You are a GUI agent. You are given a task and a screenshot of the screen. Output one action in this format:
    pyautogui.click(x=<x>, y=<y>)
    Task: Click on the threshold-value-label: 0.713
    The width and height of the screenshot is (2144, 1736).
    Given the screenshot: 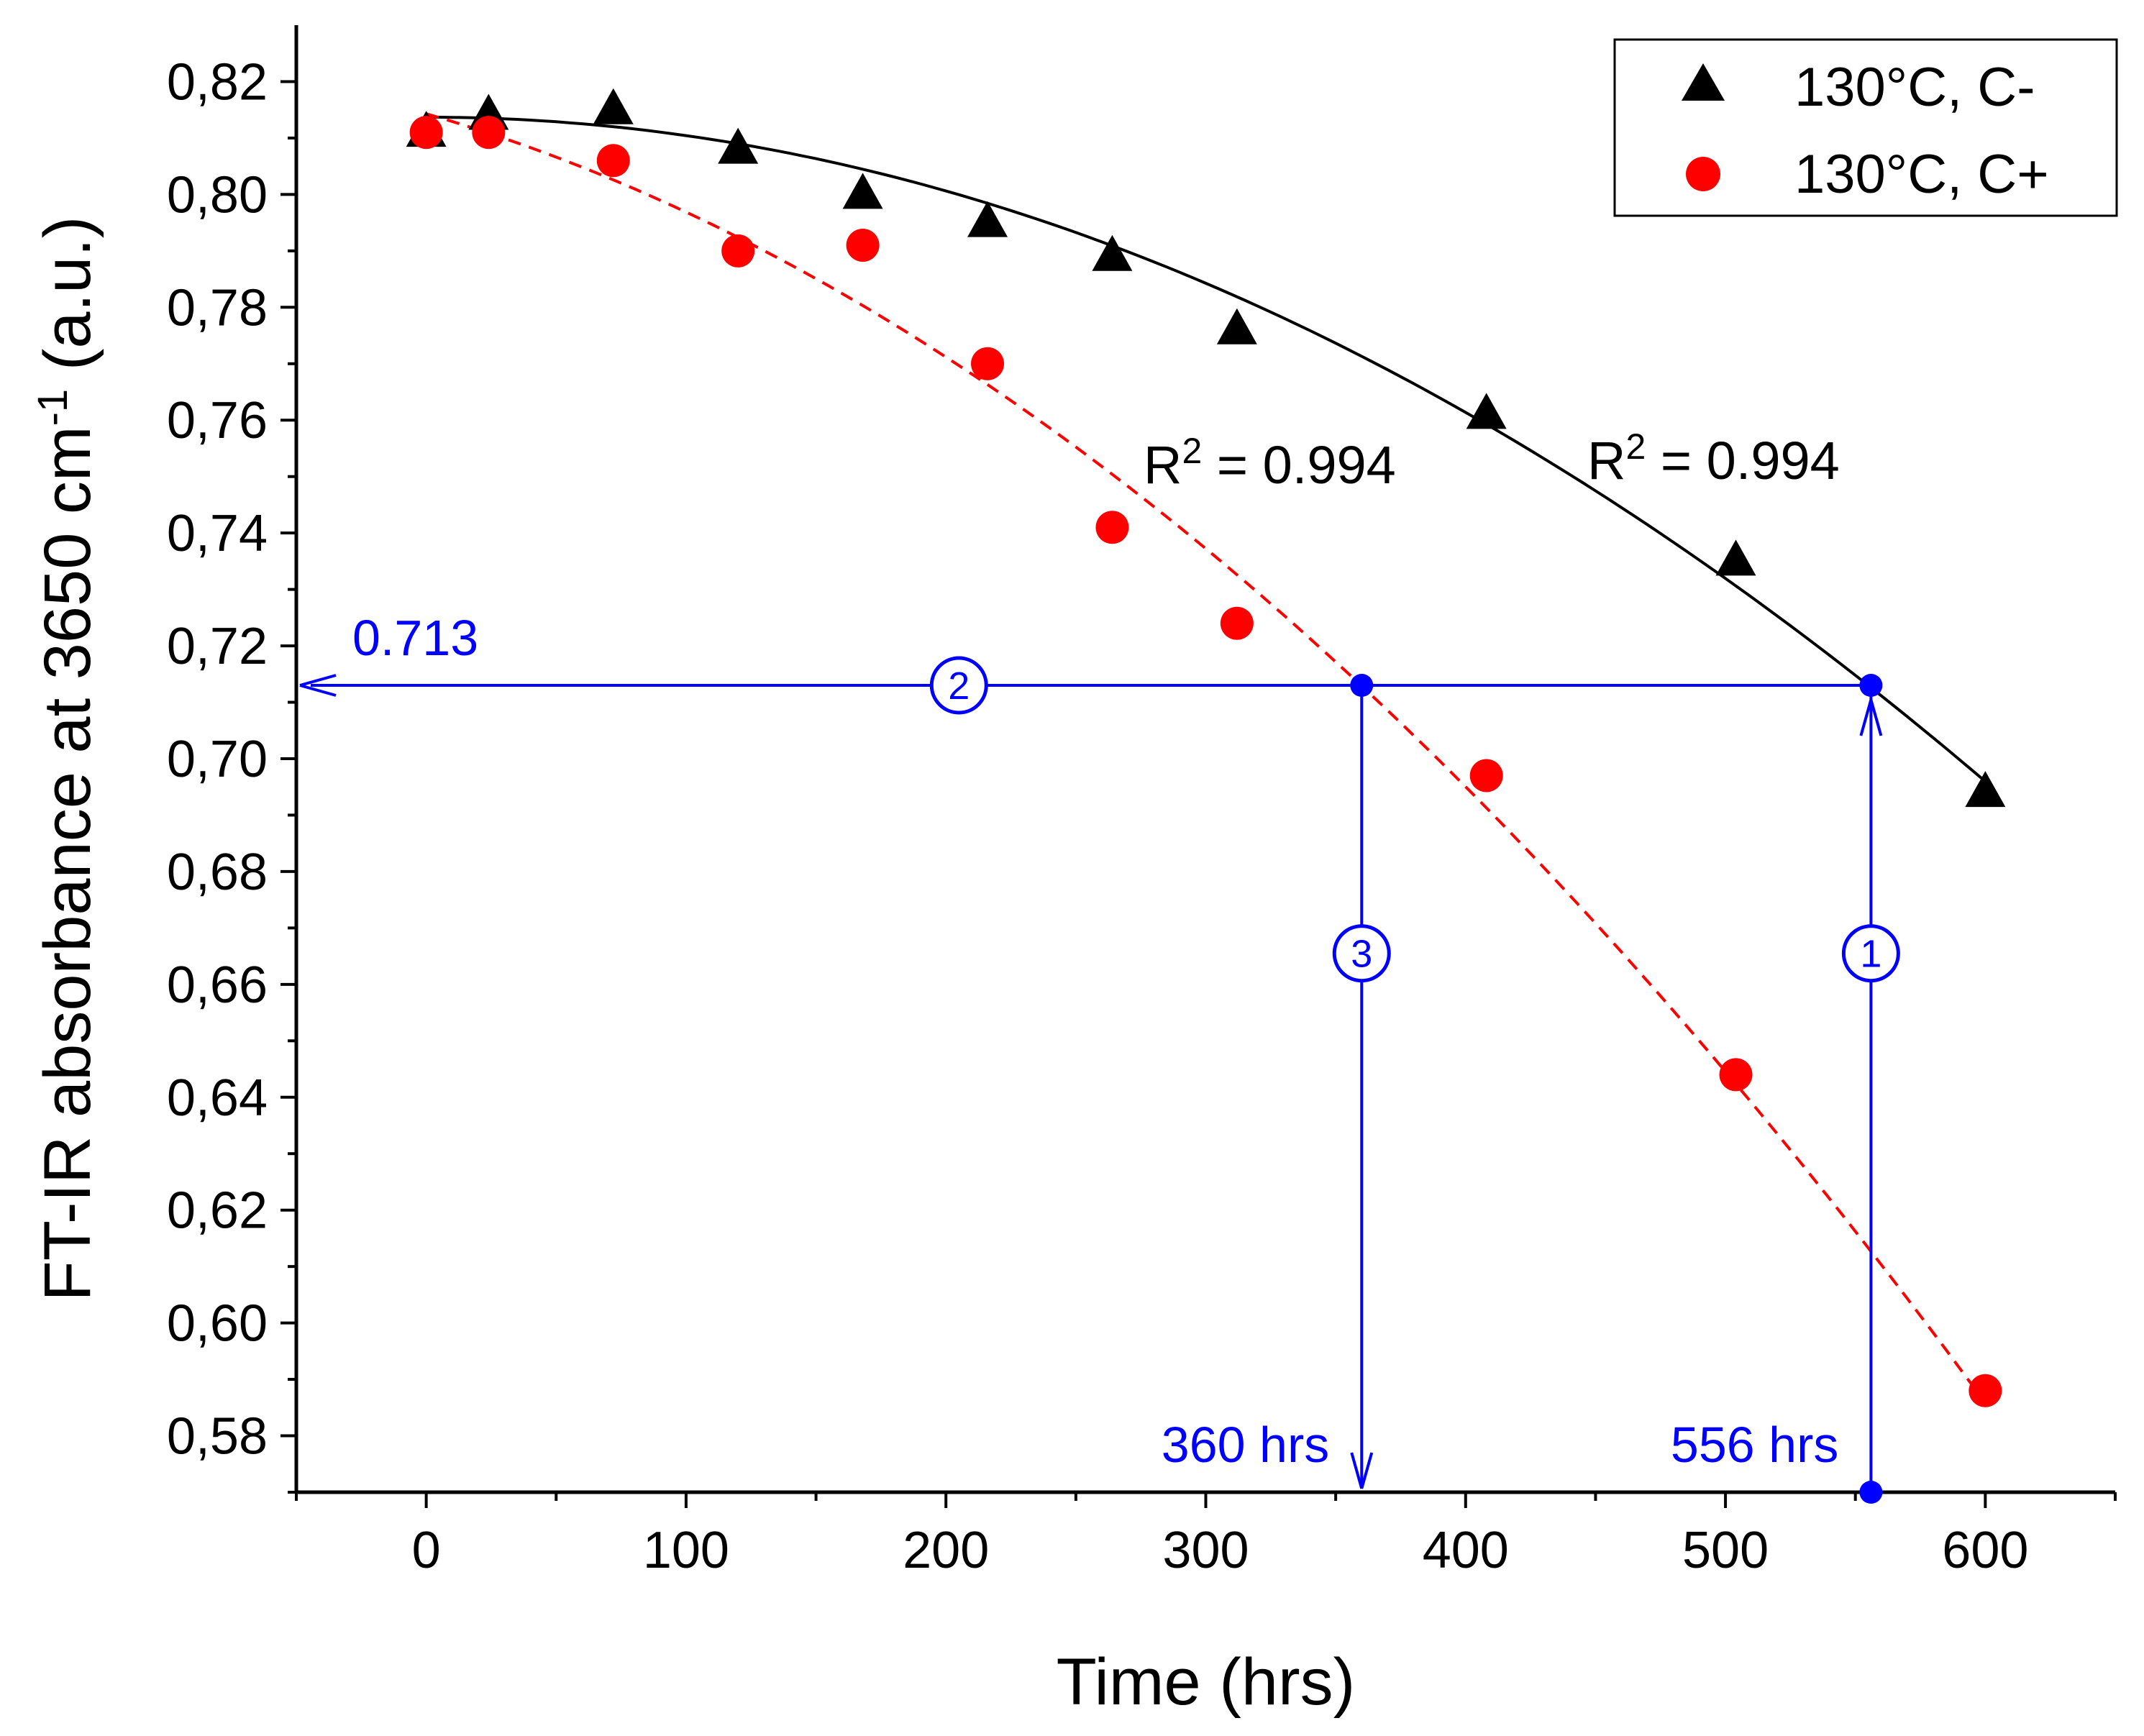 What is the action you would take?
    pyautogui.click(x=415, y=638)
    